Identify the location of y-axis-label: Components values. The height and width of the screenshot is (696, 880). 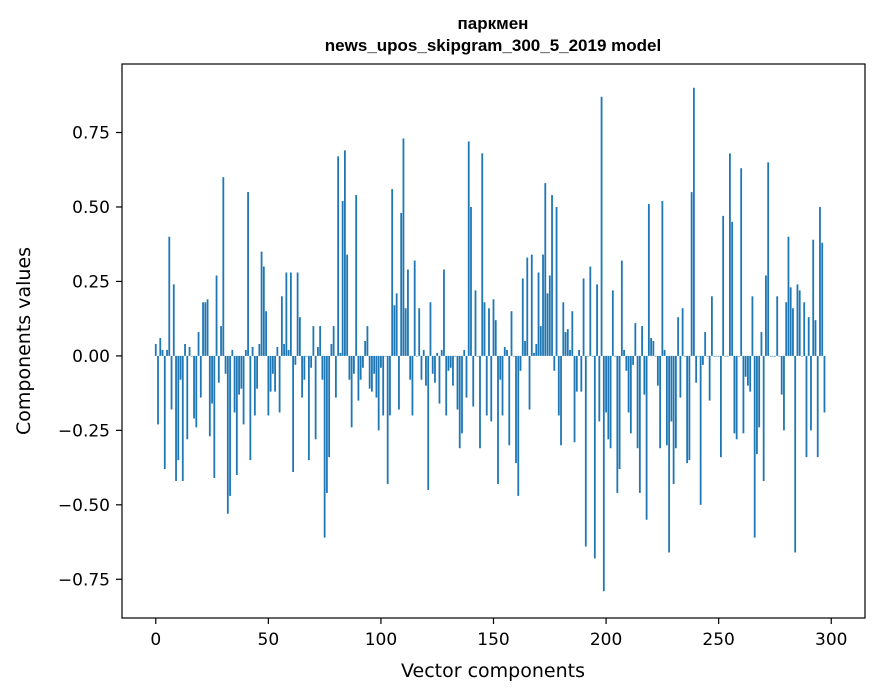
(24, 341).